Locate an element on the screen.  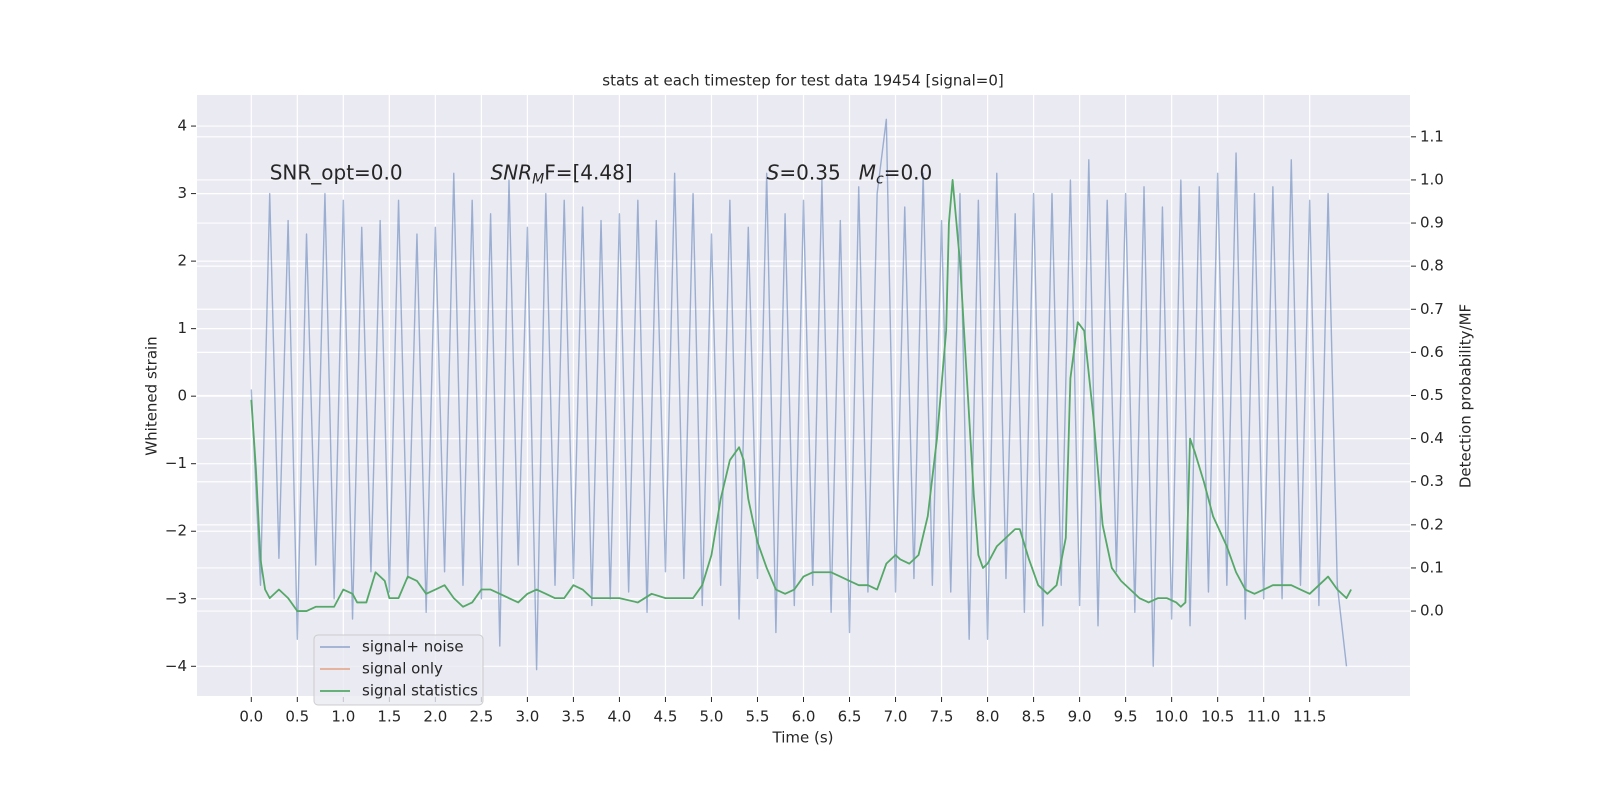
annotation: SNR_opt=0.0 is located at coordinates (336, 172).